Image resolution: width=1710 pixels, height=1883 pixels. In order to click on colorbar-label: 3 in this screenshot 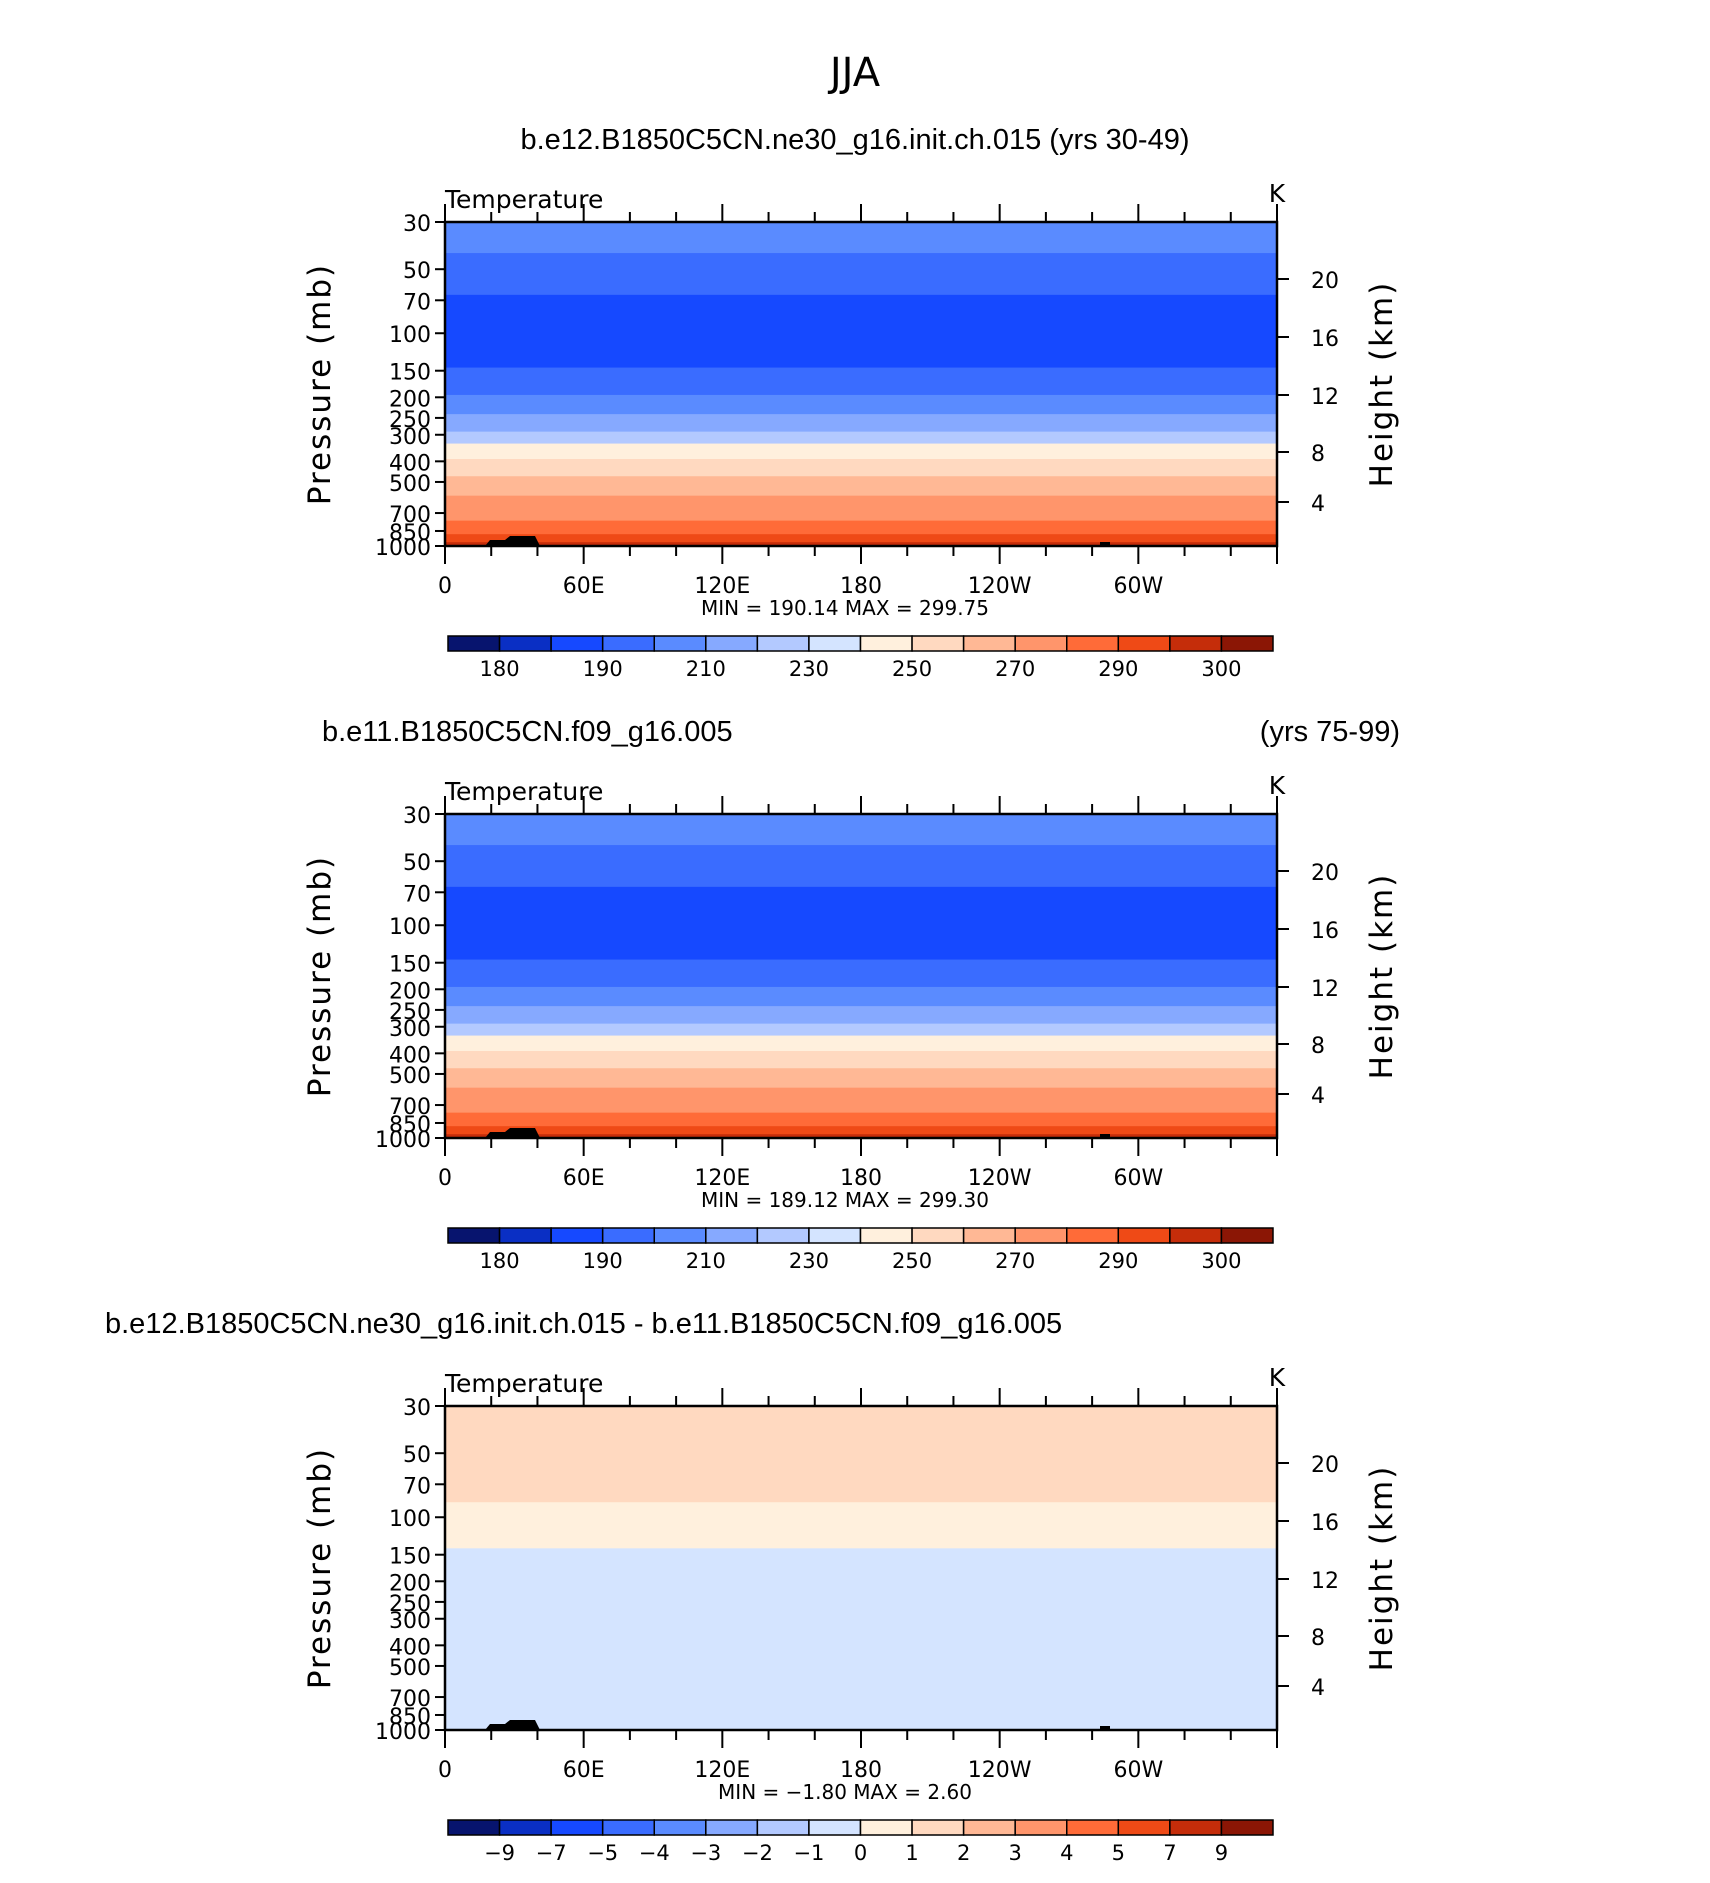, I will do `click(1015, 1853)`.